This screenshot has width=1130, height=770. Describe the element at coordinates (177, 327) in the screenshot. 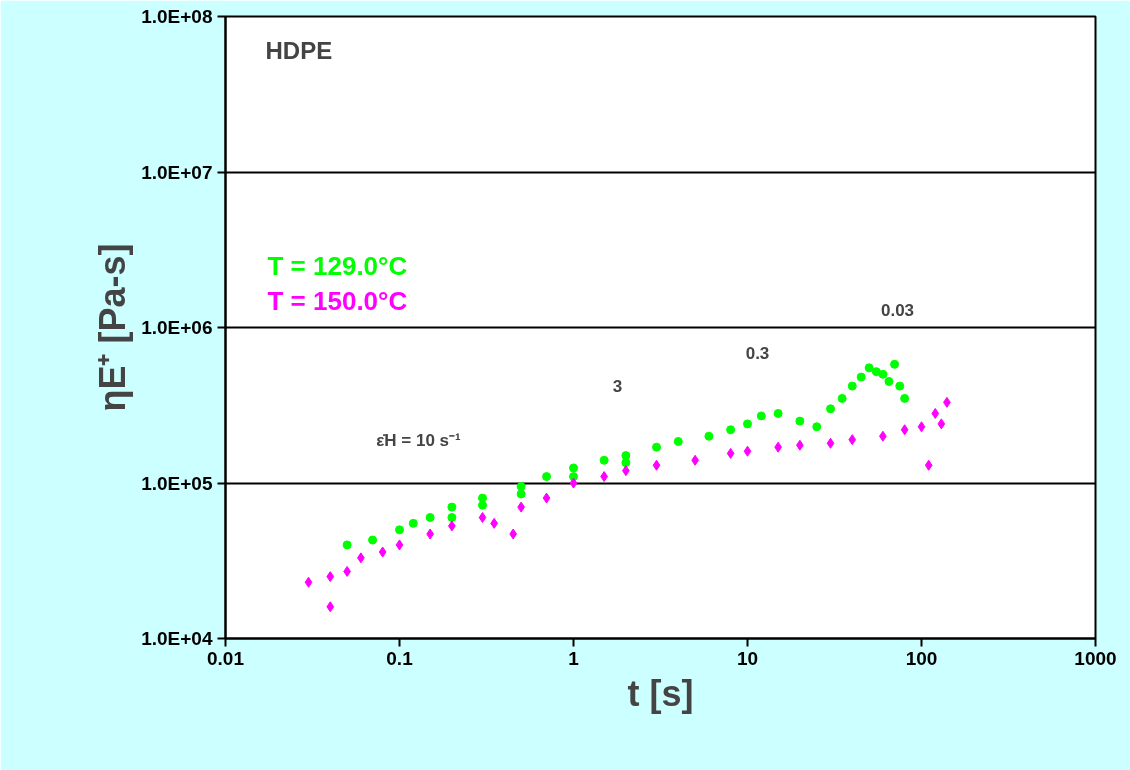

I see `y-tick-label: 1.0E+06` at that location.